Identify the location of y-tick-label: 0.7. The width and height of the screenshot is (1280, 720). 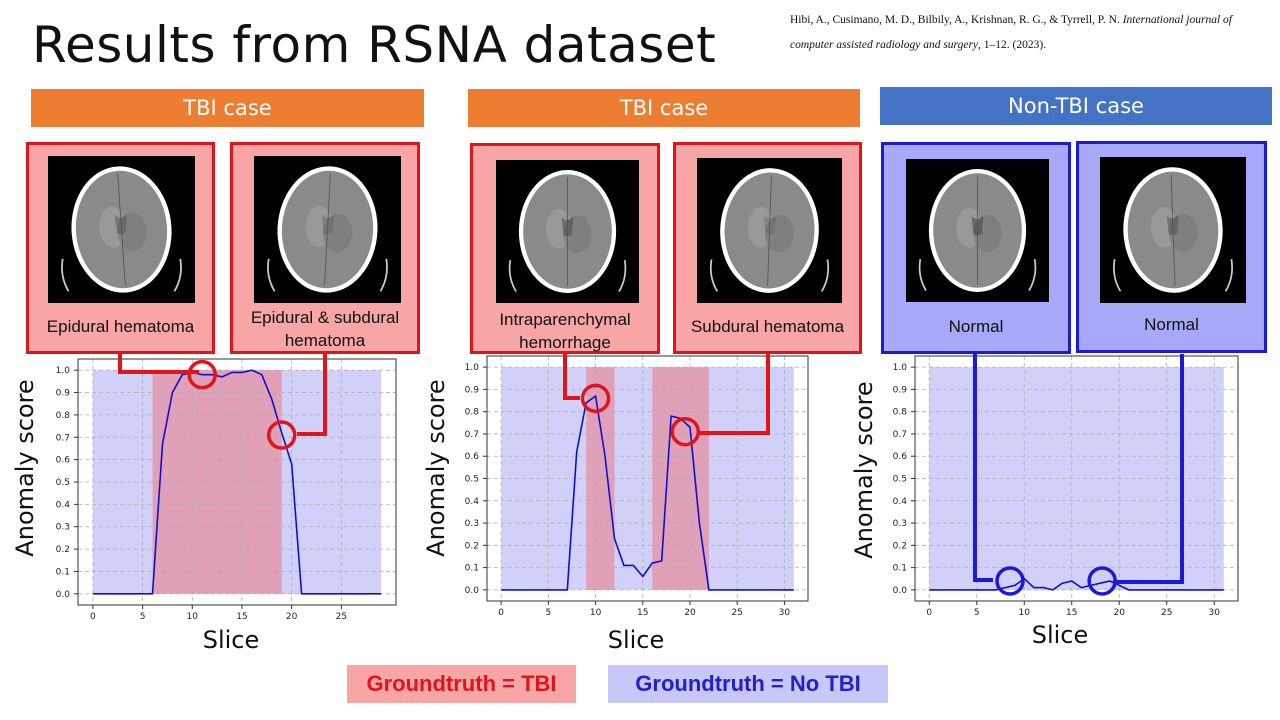
(472, 435).